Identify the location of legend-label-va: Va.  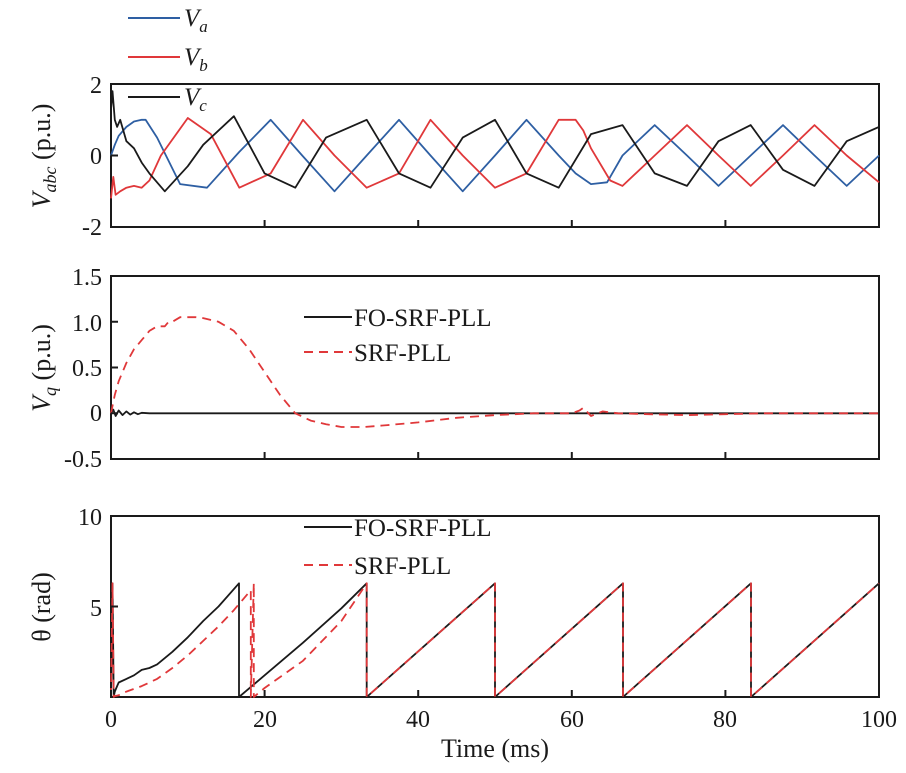
(196, 20).